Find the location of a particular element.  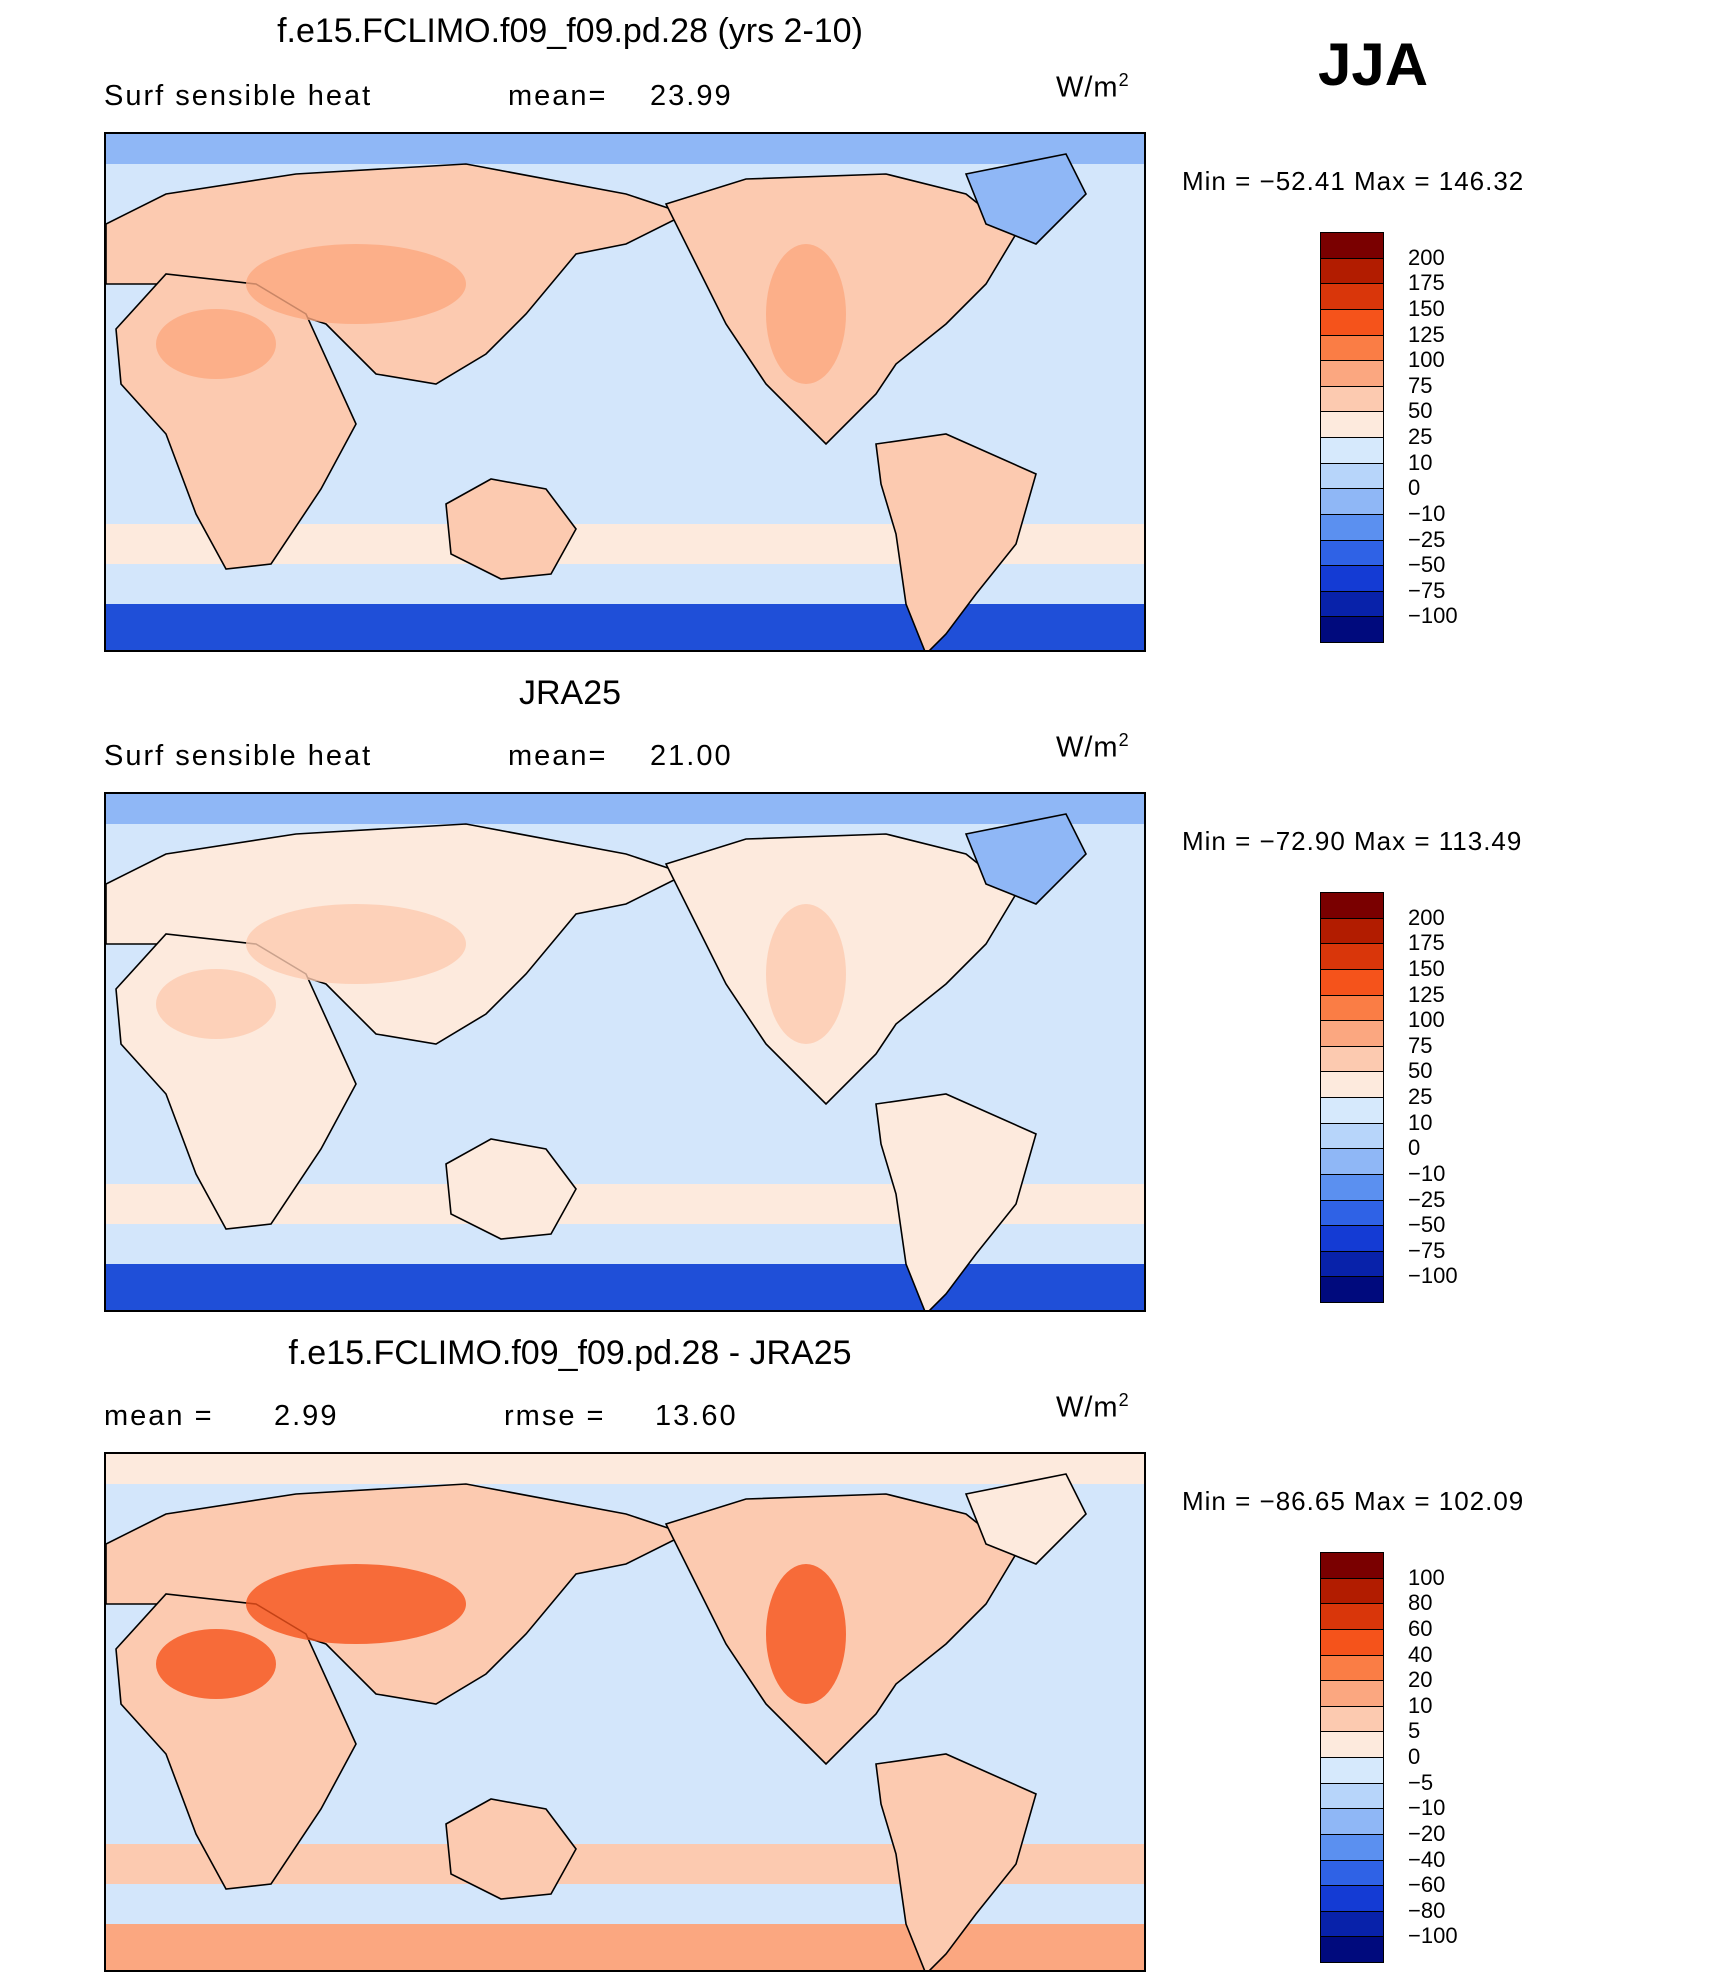

panel-3-mean-label: mean = is located at coordinates (159, 1416).